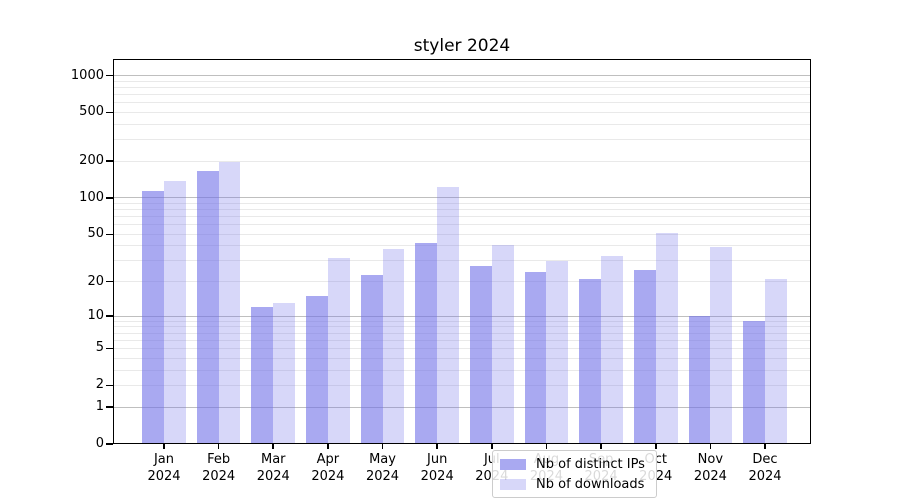  What do you see at coordinates (91, 161) in the screenshot?
I see `y-tick-label: 200` at bounding box center [91, 161].